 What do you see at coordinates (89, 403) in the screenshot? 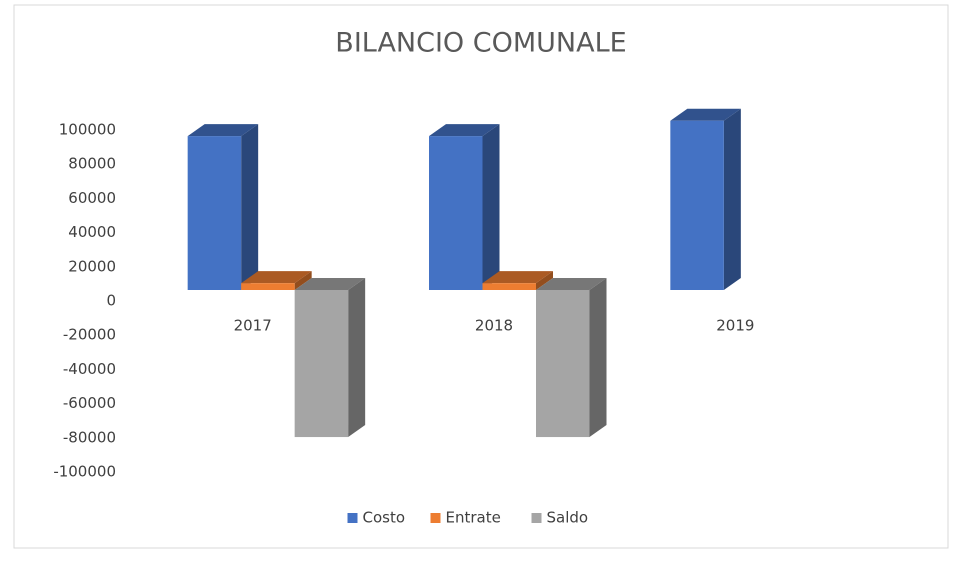
I see `y-tick-label: -60000` at bounding box center [89, 403].